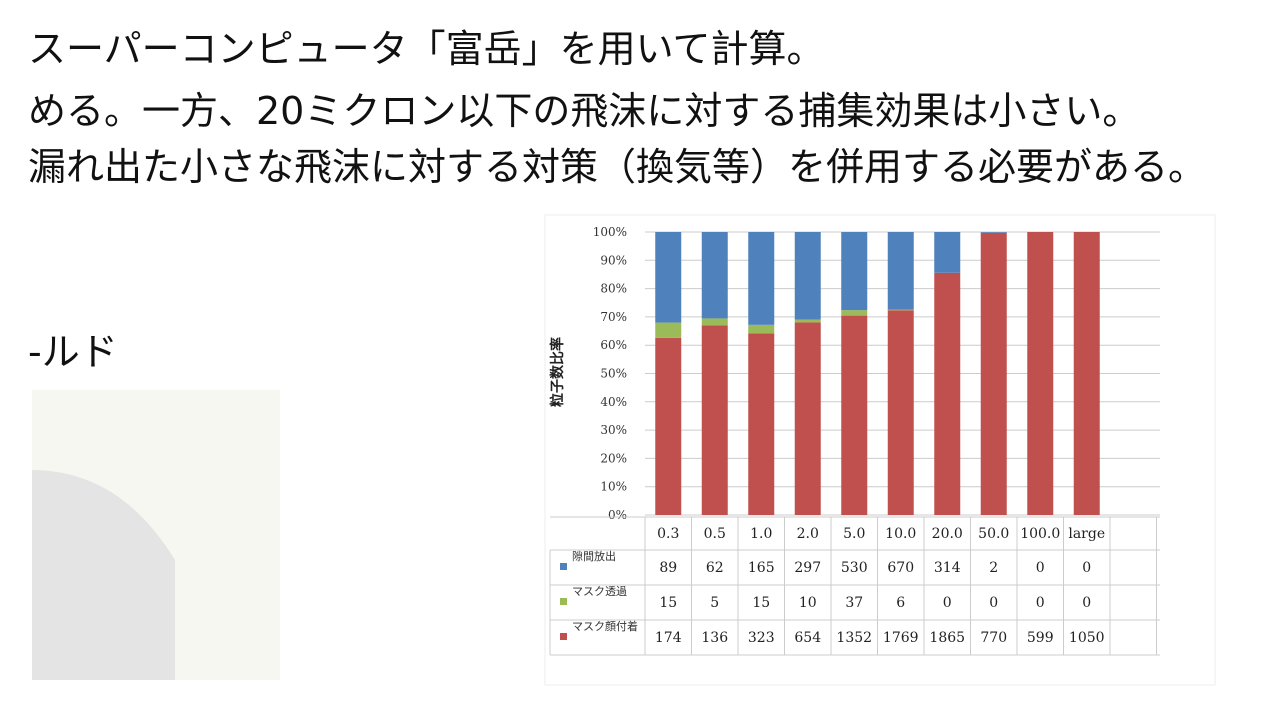 This screenshot has width=1280, height=720. Describe the element at coordinates (714, 603) in the screenshot. I see `table-value: 5` at that location.